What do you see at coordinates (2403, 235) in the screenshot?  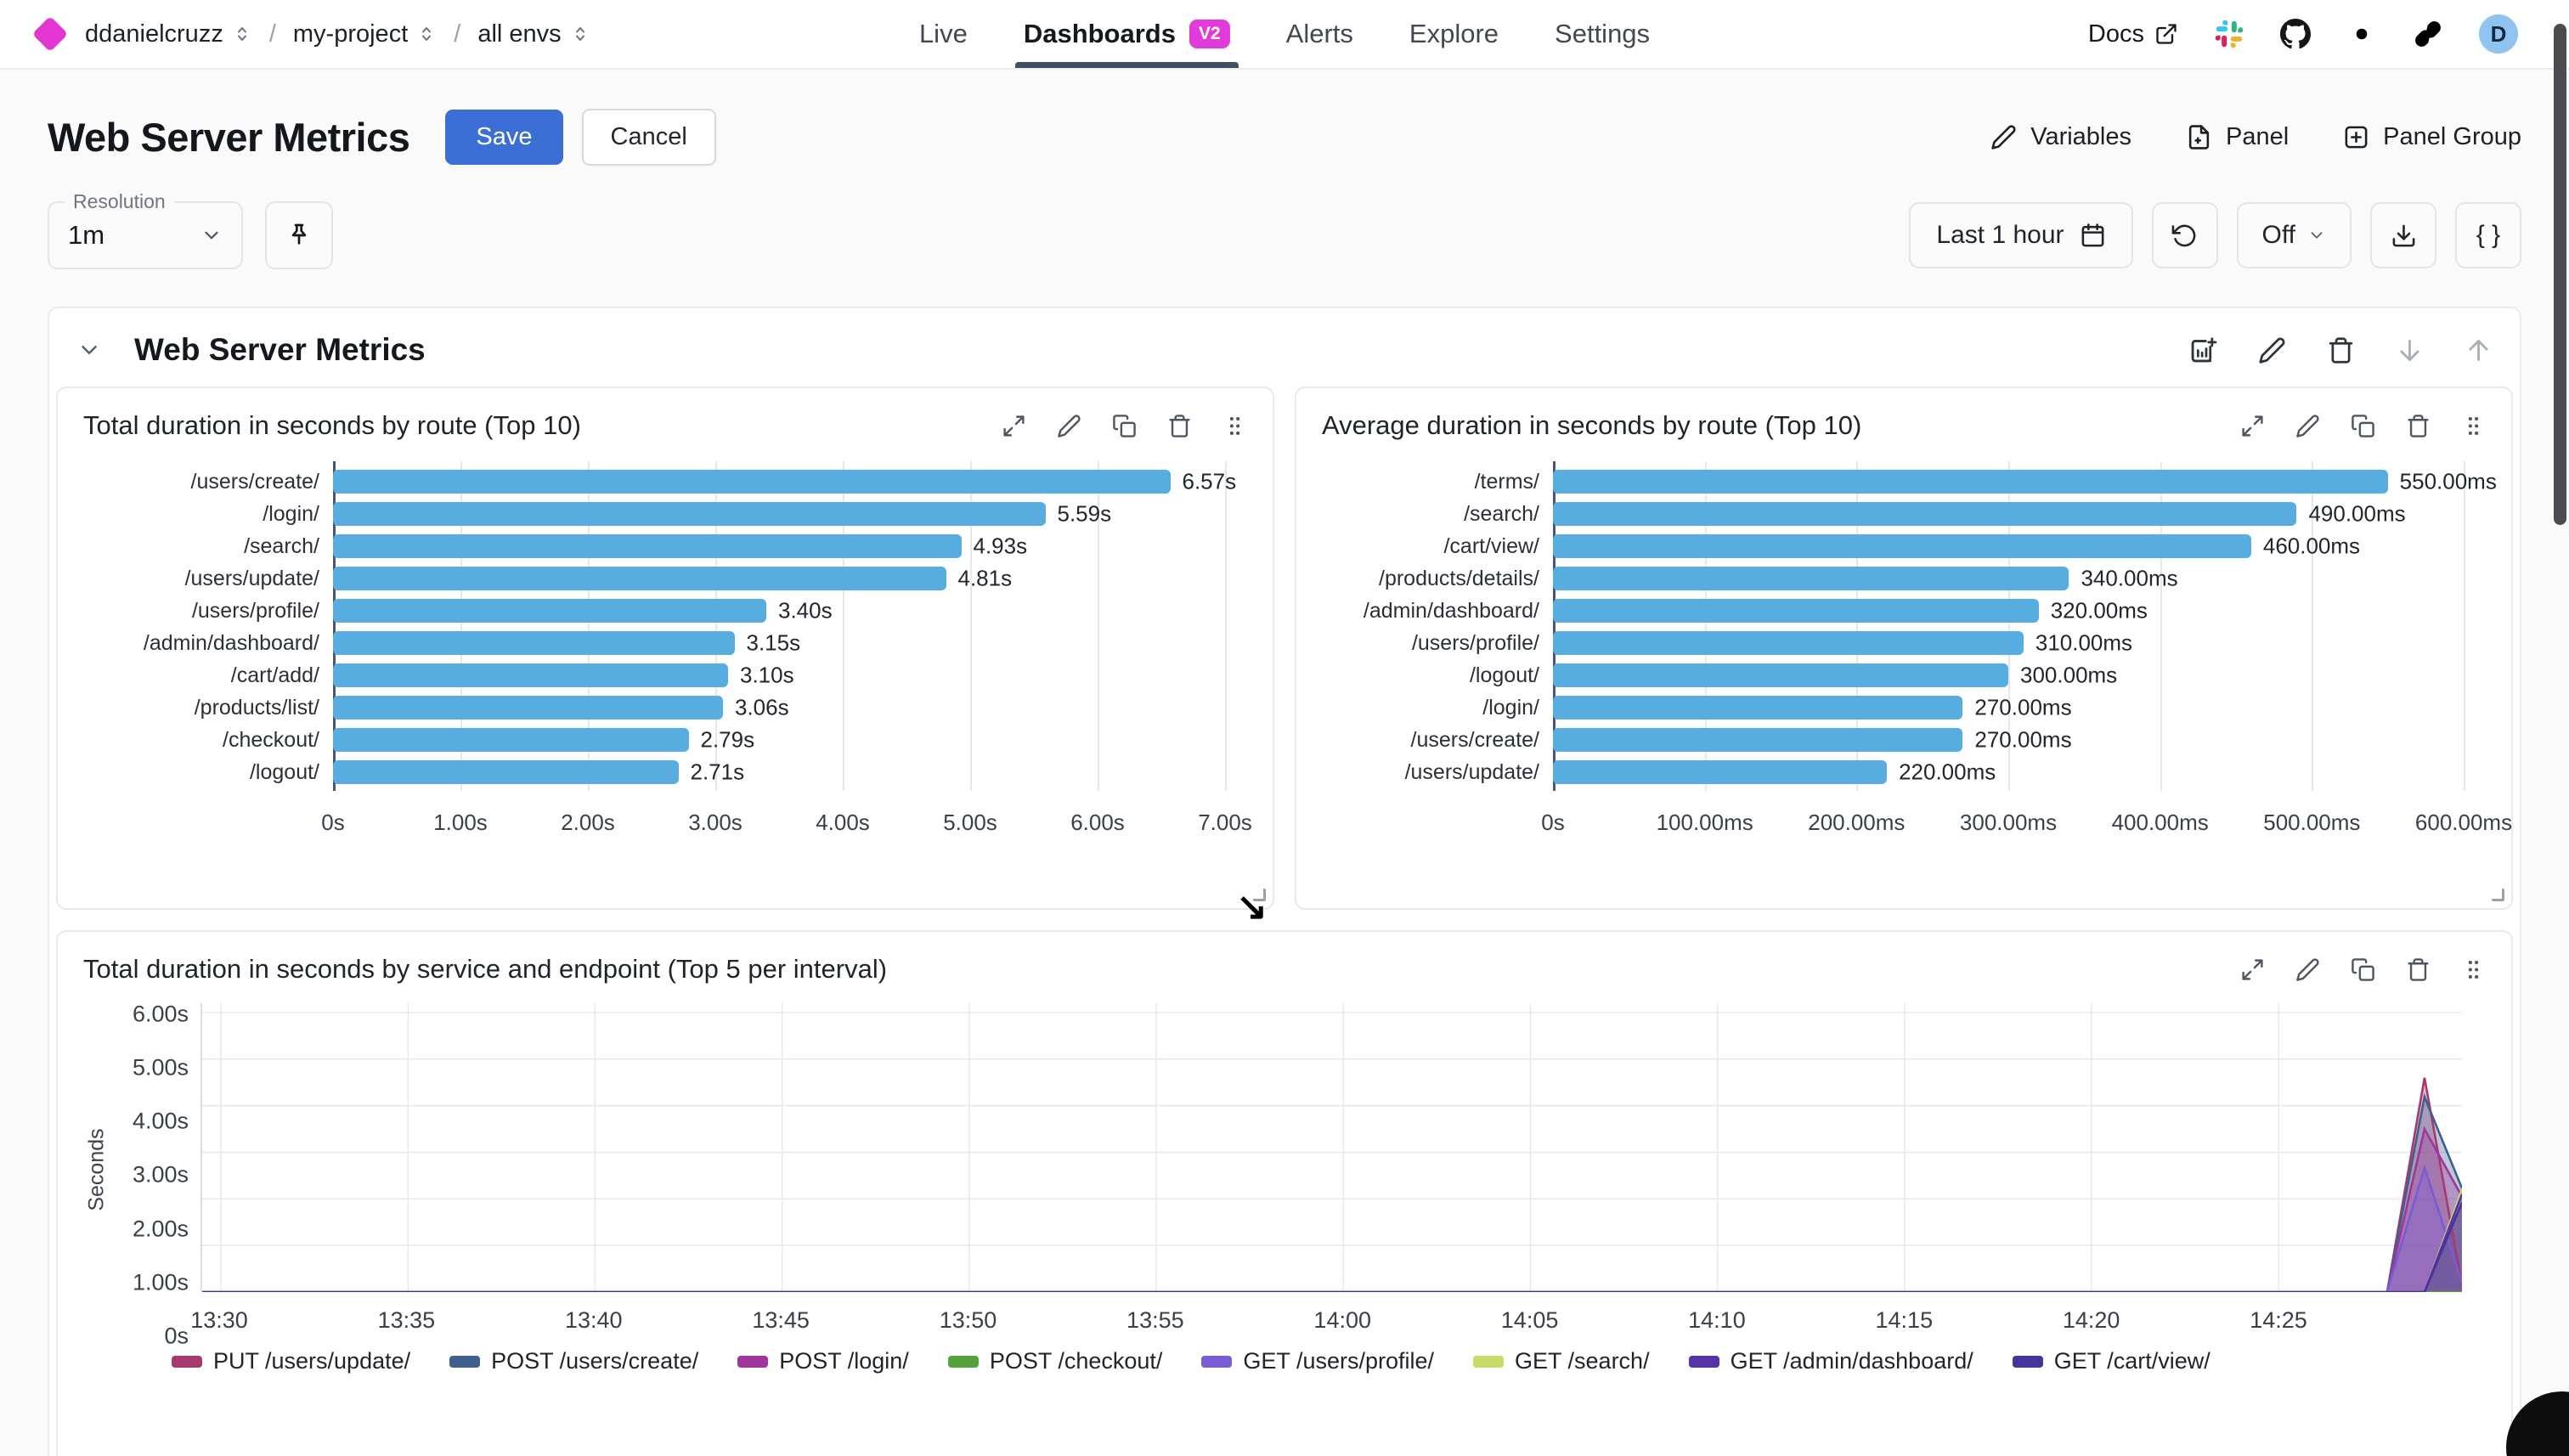 I see `download-button` at bounding box center [2403, 235].